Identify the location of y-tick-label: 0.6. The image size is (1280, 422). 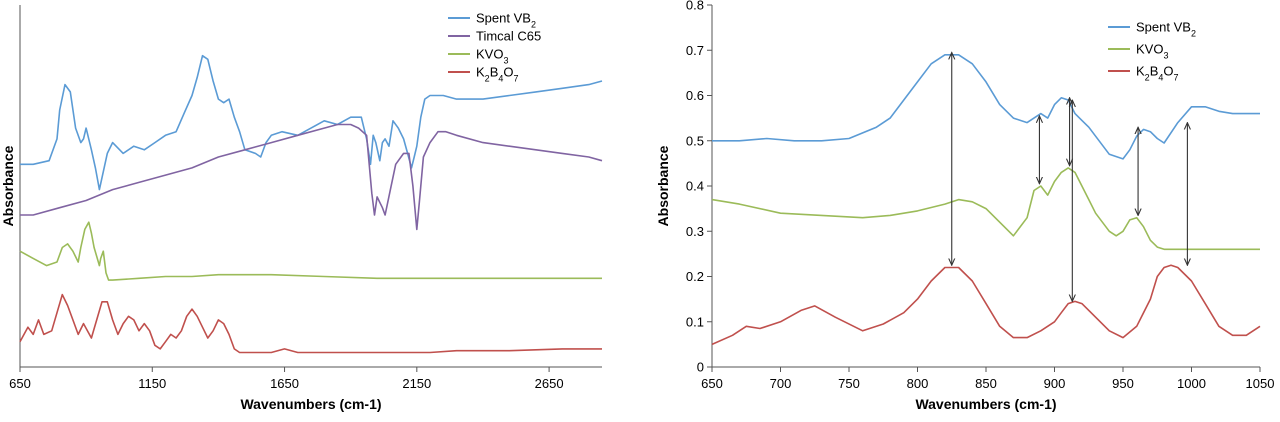
(695, 95).